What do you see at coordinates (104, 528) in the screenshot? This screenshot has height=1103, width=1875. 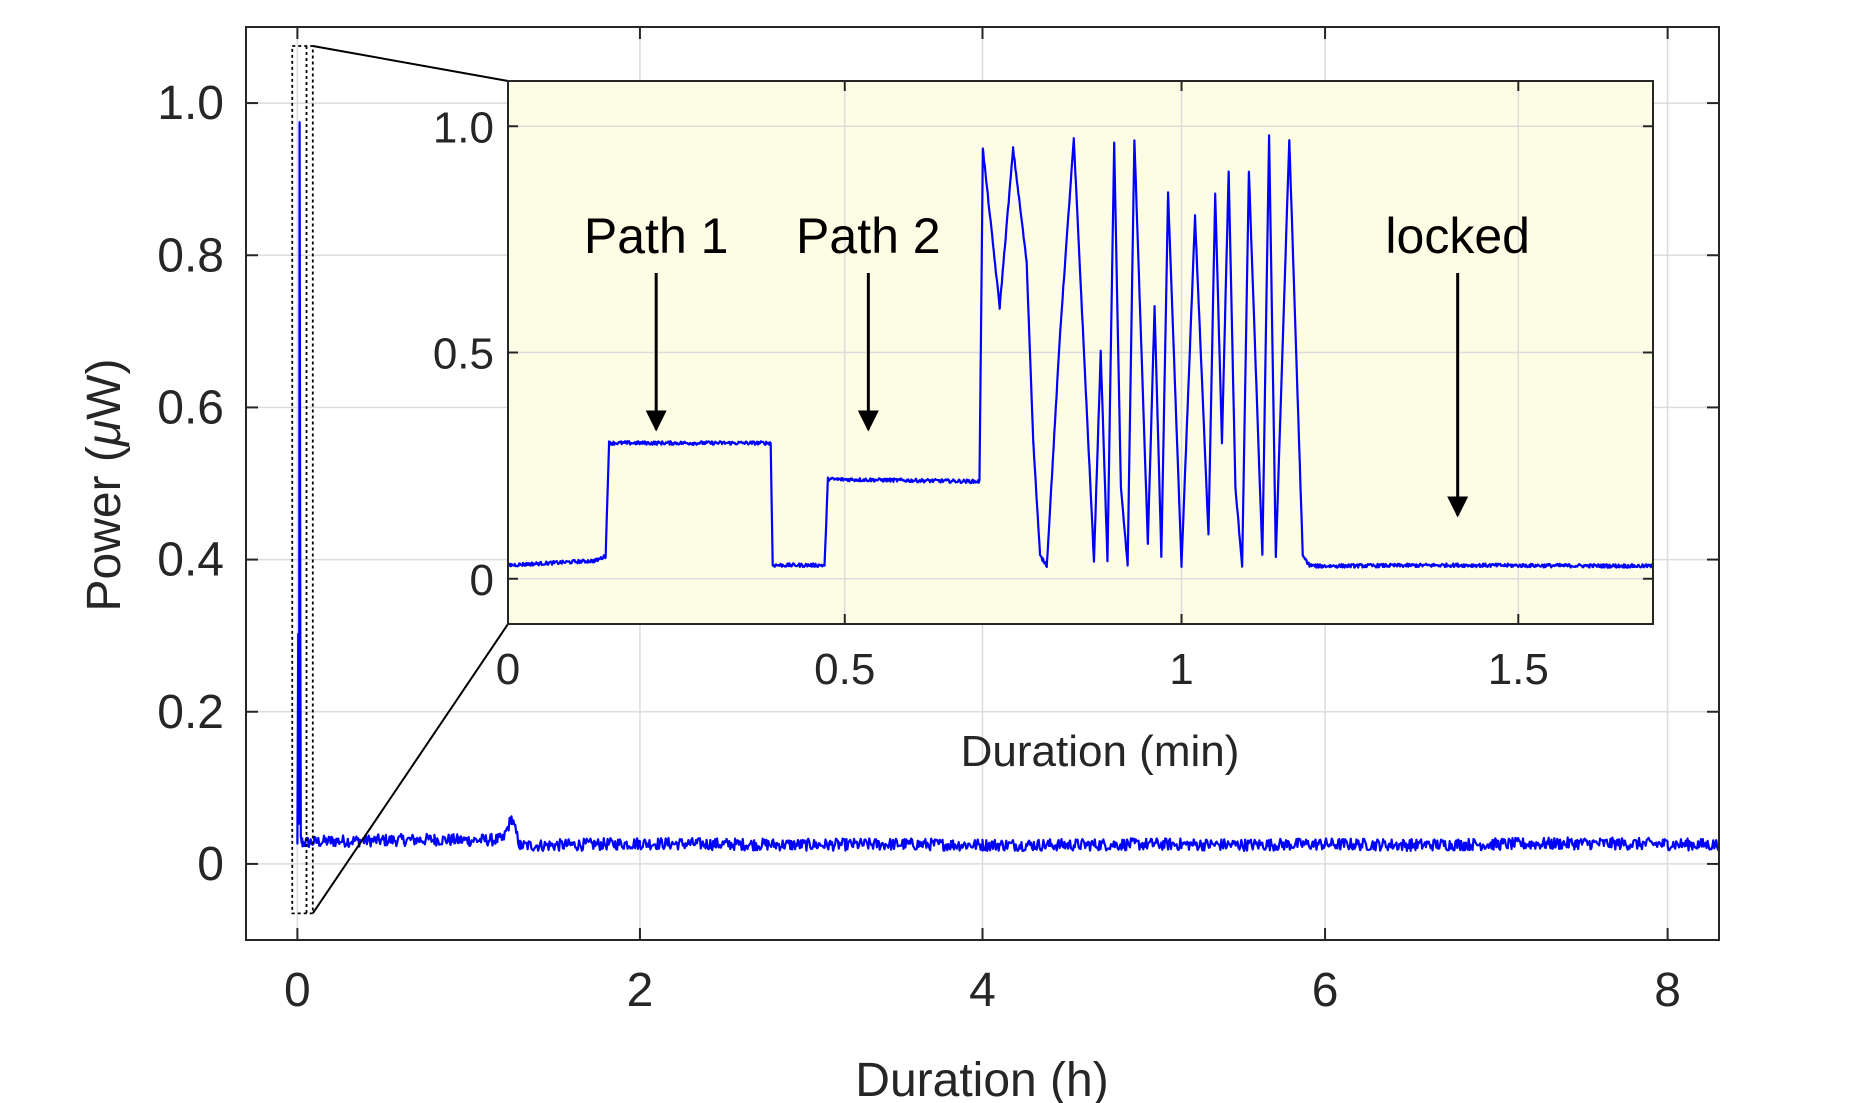 I see `y-label-prefix: Power (` at bounding box center [104, 528].